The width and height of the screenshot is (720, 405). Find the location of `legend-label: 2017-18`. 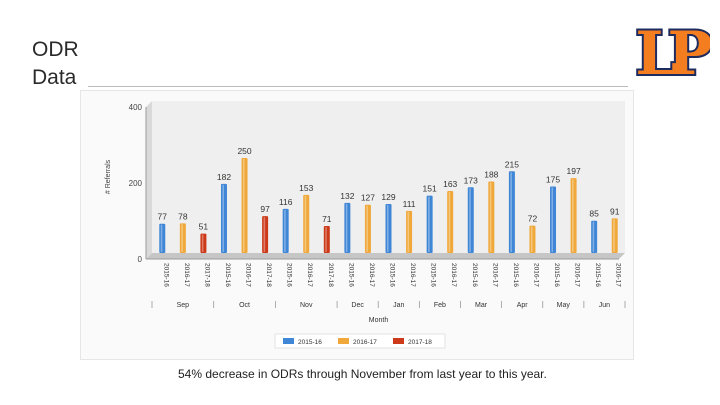

legend-label: 2017-18 is located at coordinates (420, 342).